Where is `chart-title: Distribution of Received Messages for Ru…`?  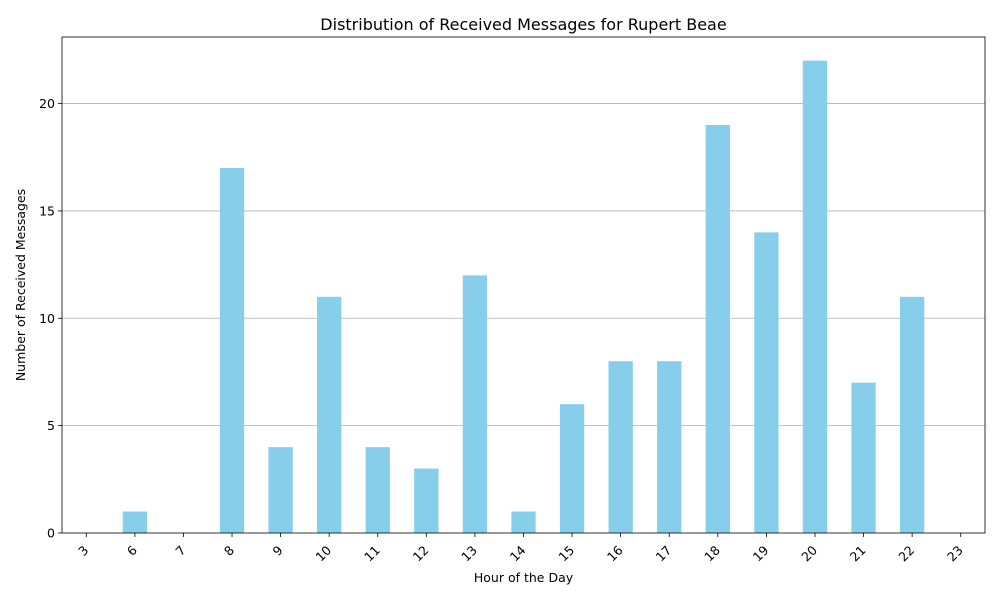
chart-title: Distribution of Received Messages for Ru… is located at coordinates (523, 24).